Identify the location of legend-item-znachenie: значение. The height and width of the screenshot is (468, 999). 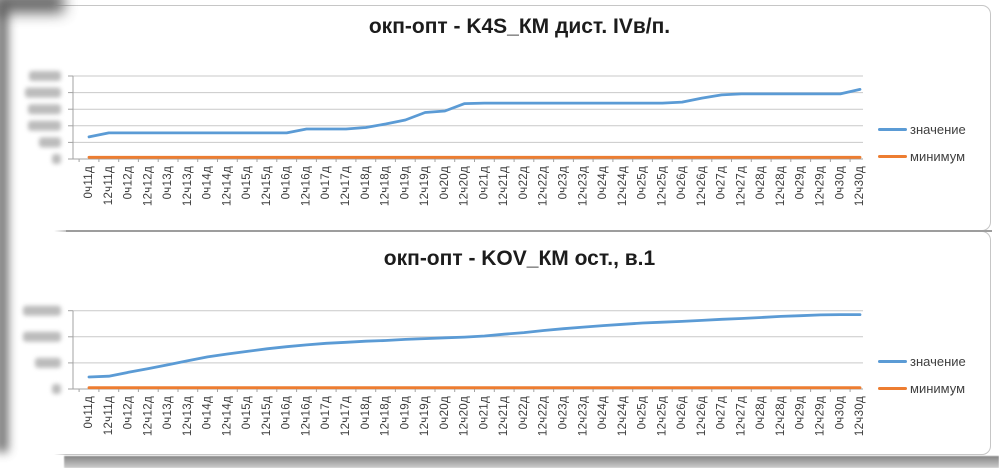
(922, 361).